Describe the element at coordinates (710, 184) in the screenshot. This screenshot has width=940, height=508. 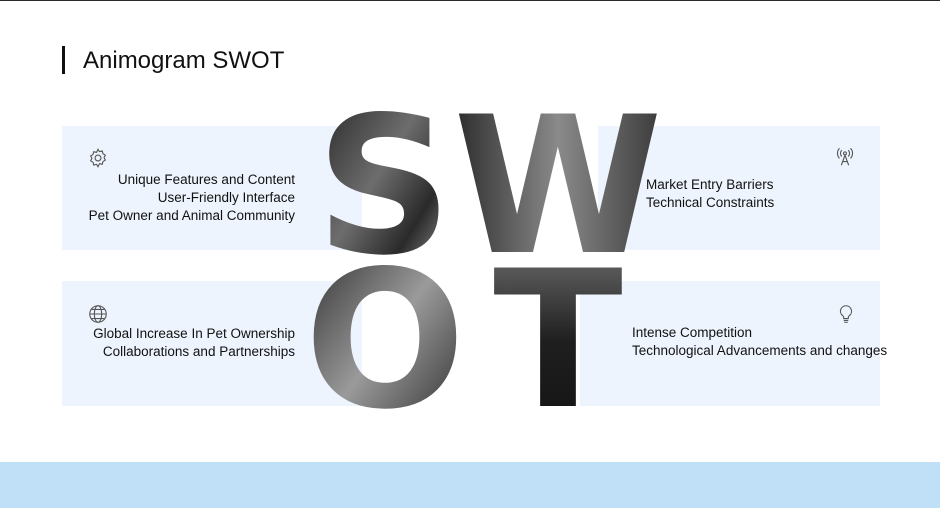
I see `weaknesses-item: Market Entry Barriers` at that location.